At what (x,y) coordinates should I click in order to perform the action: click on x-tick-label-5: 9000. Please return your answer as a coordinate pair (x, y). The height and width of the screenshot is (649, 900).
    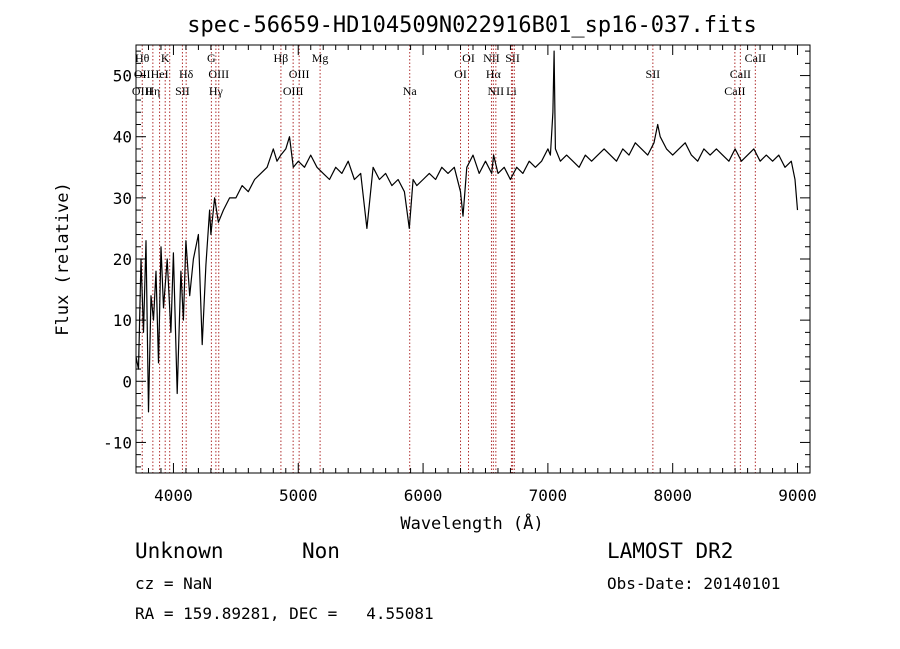
    Looking at the image, I should click on (797, 495).